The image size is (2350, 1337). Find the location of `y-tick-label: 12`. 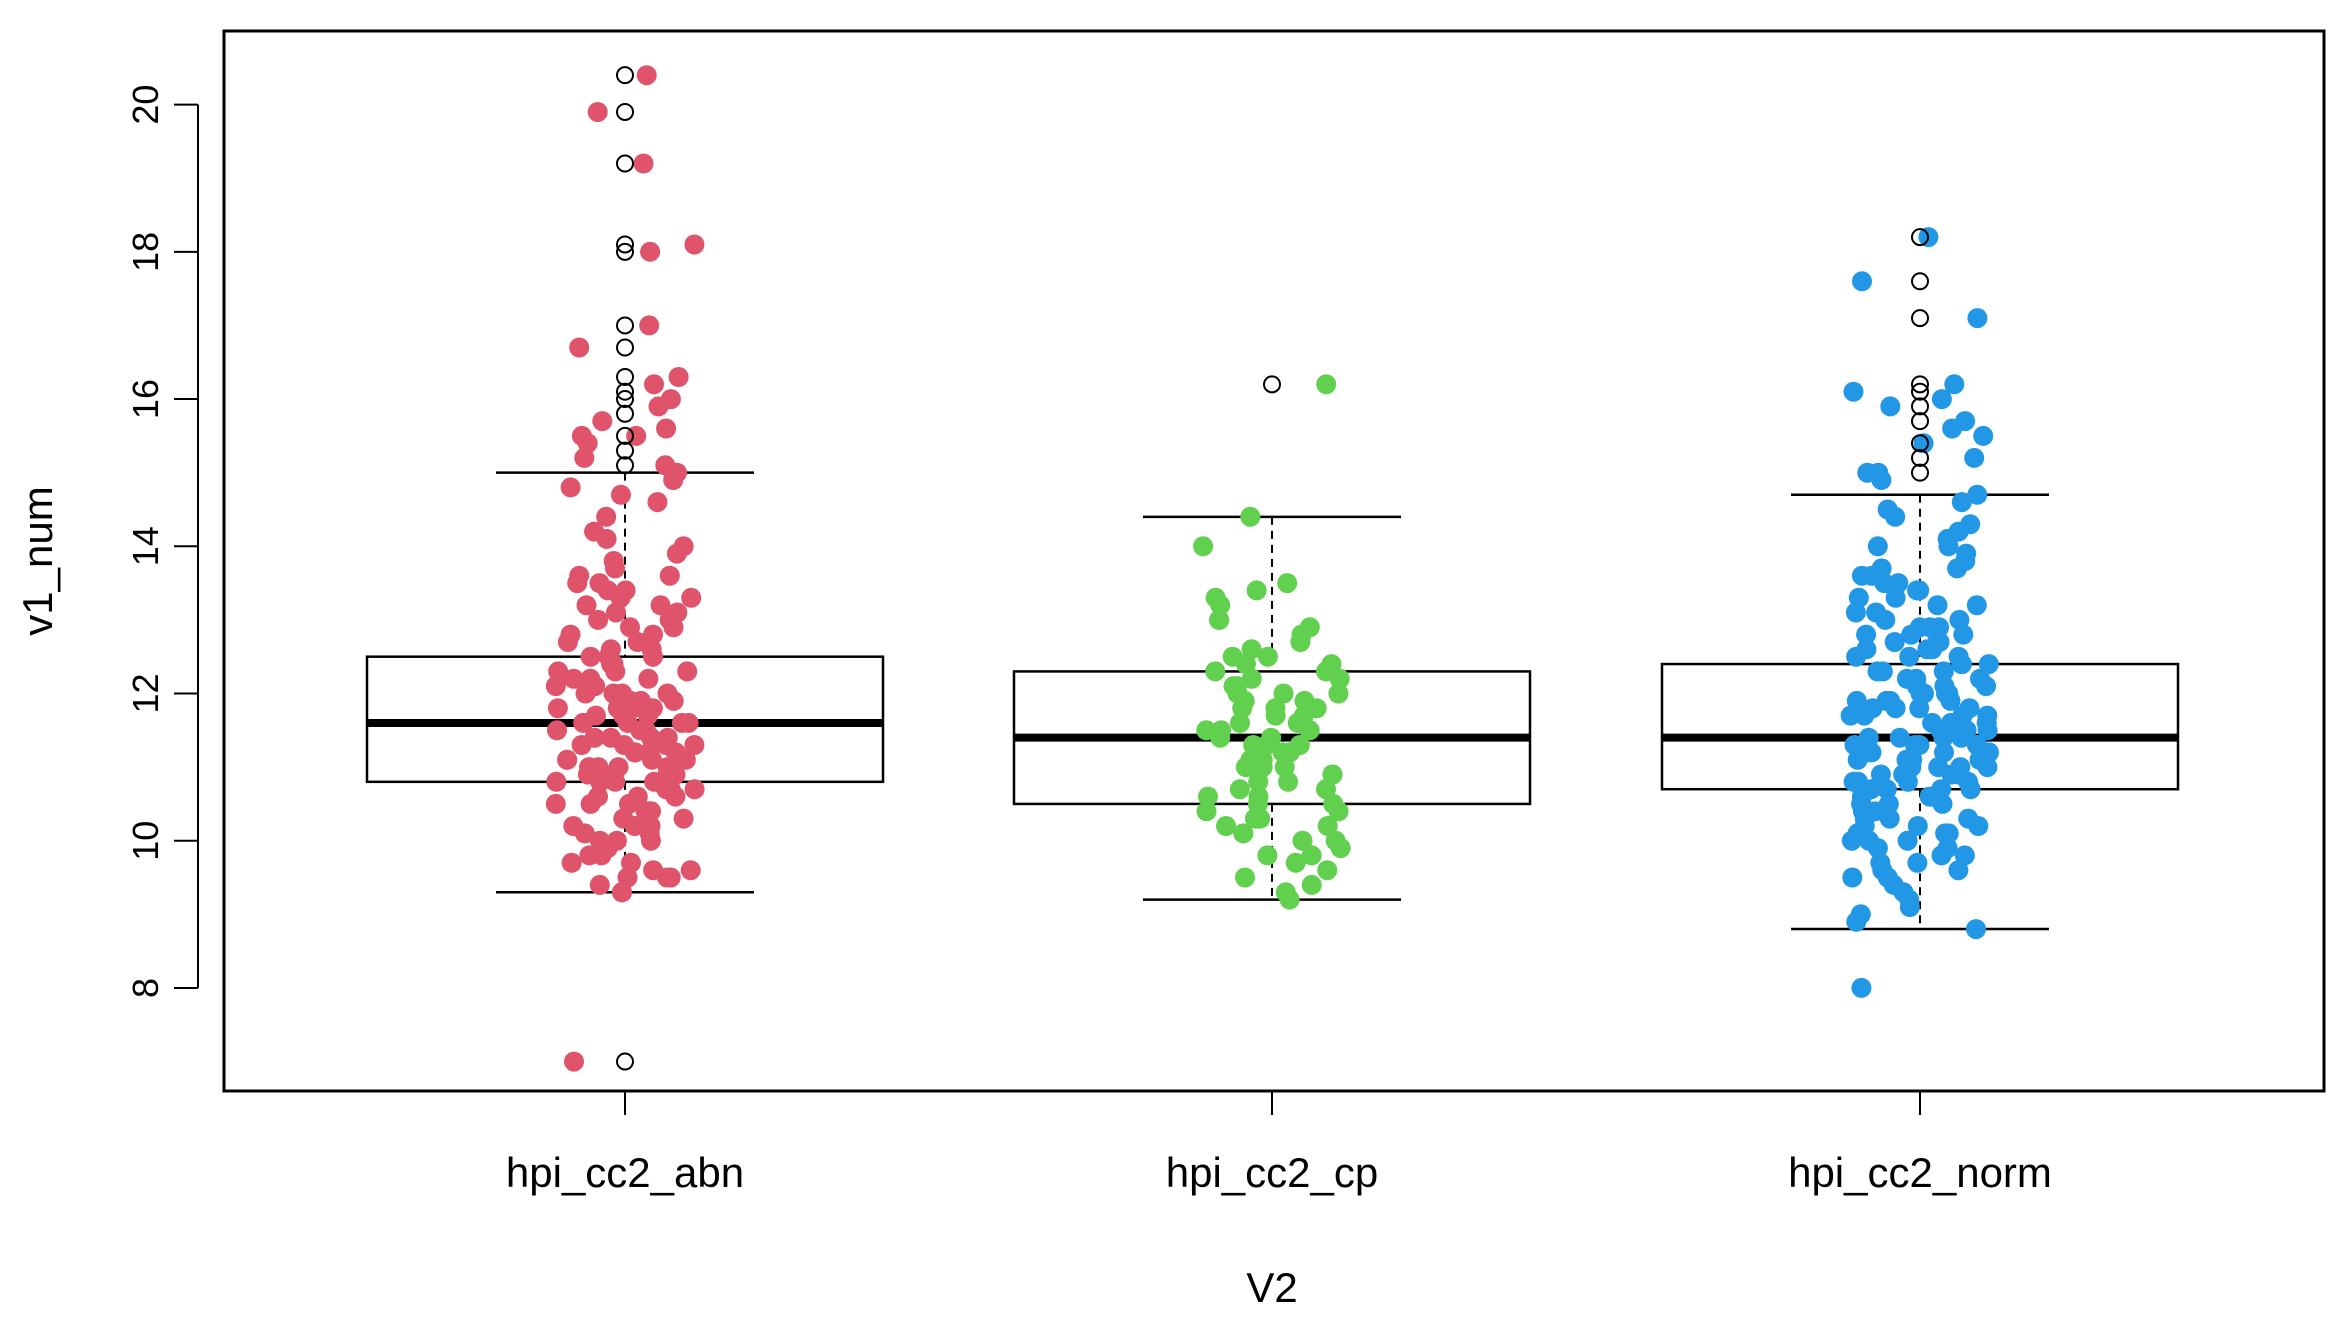

y-tick-label: 12 is located at coordinates (145, 693).